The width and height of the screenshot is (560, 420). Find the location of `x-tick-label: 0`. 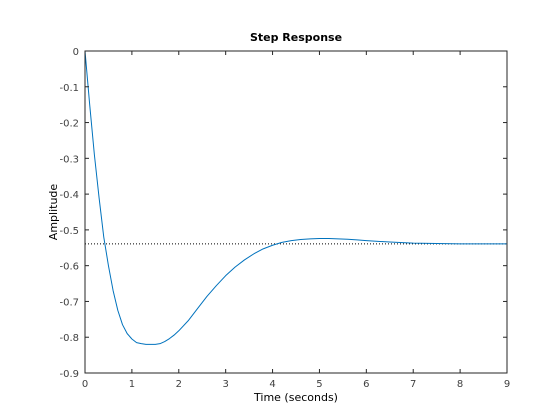

x-tick-label: 0 is located at coordinates (85, 384).